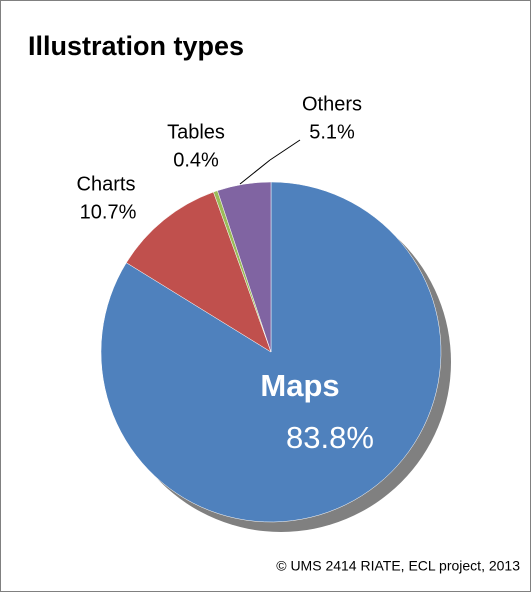  What do you see at coordinates (196, 132) in the screenshot?
I see `slice-label: Tables` at bounding box center [196, 132].